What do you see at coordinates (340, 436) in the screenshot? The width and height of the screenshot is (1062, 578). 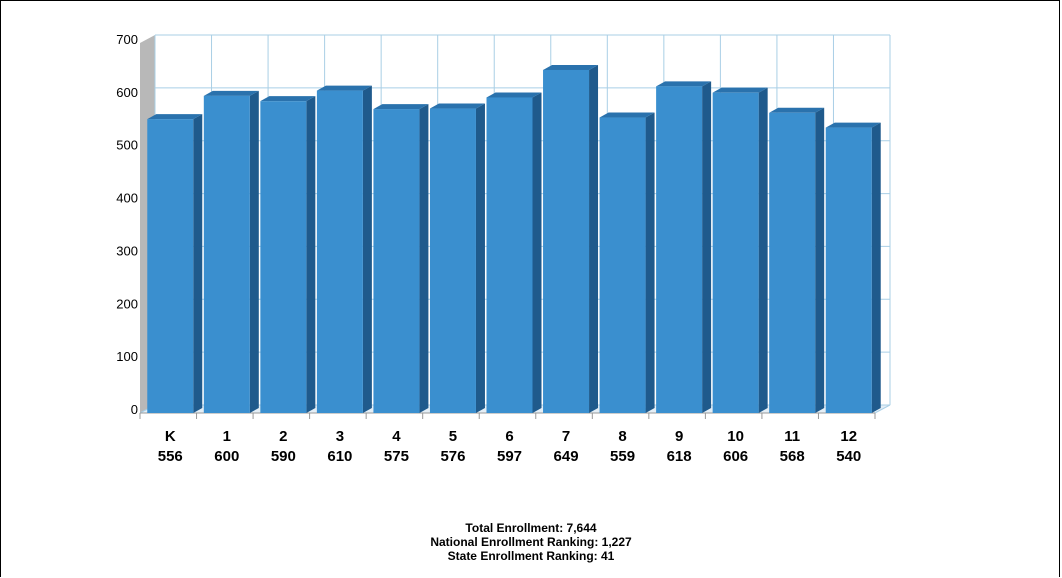 I see `category-label: 3` at bounding box center [340, 436].